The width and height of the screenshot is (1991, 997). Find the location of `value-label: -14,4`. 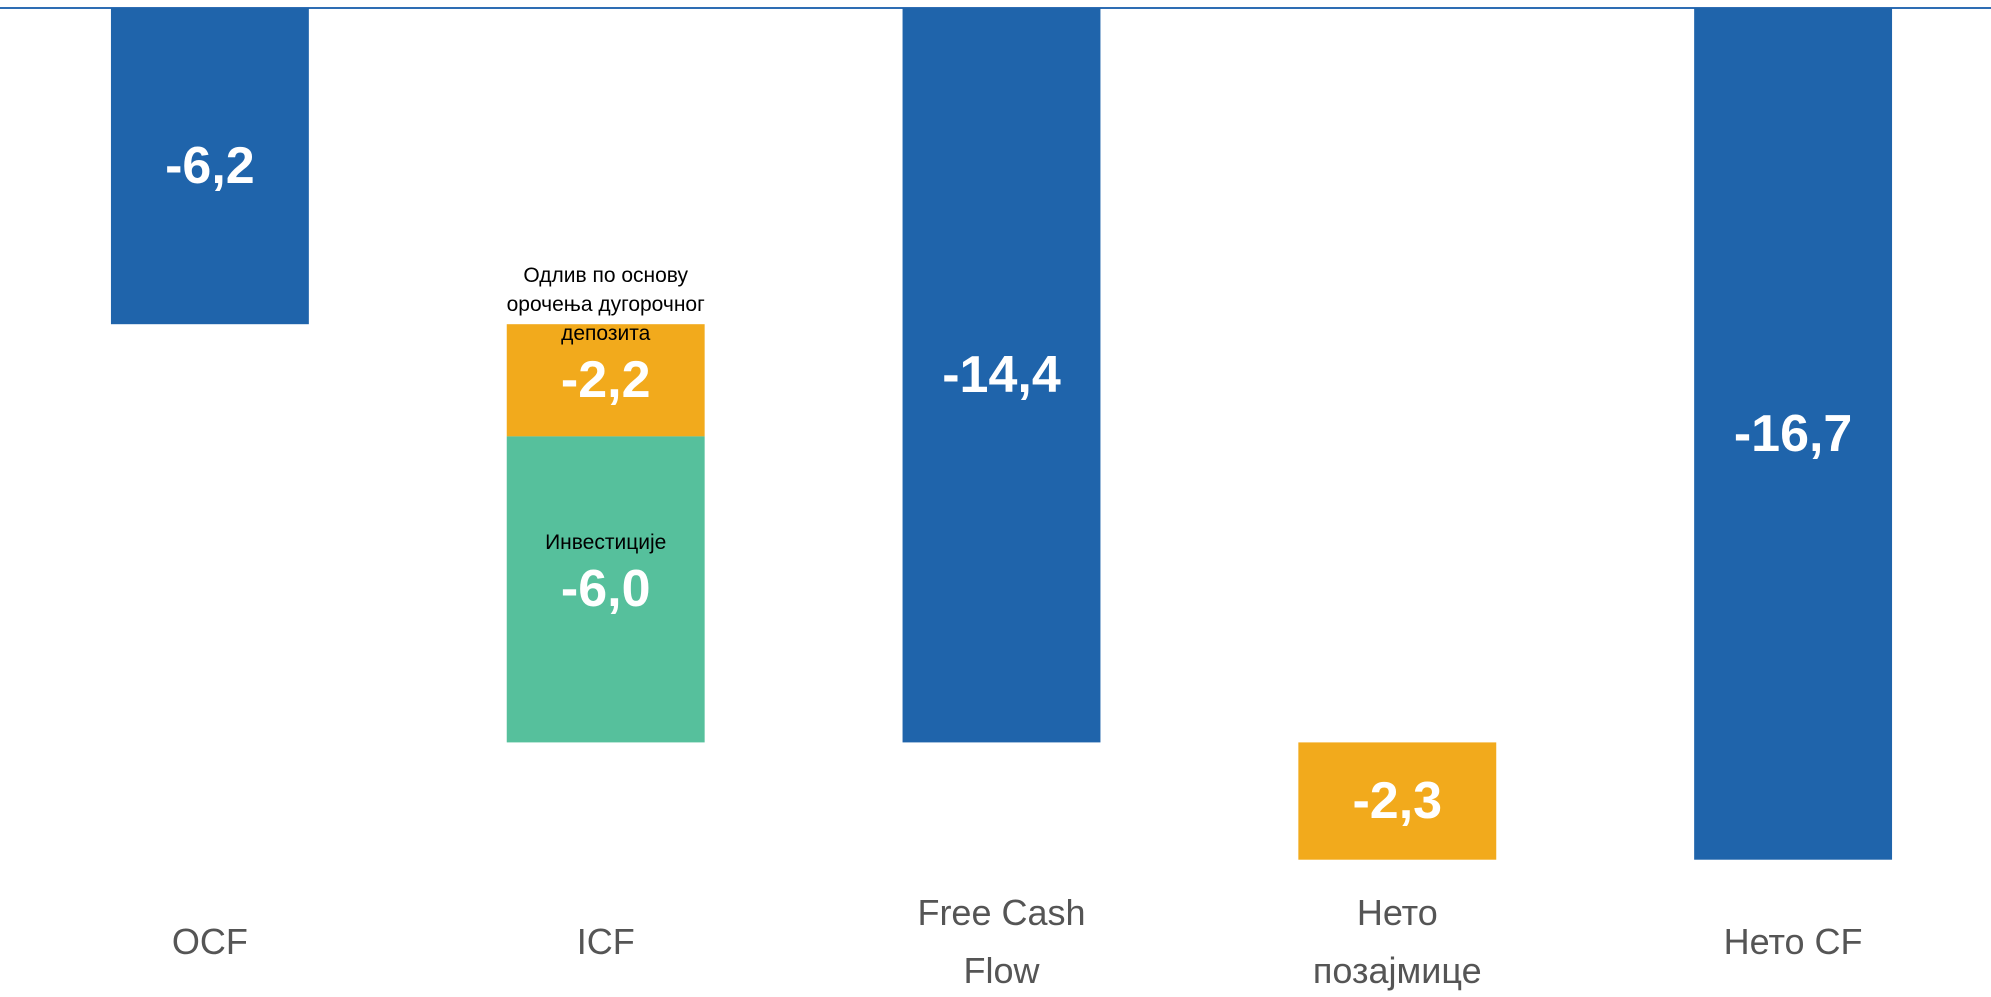

value-label: -14,4 is located at coordinates (1001, 375).